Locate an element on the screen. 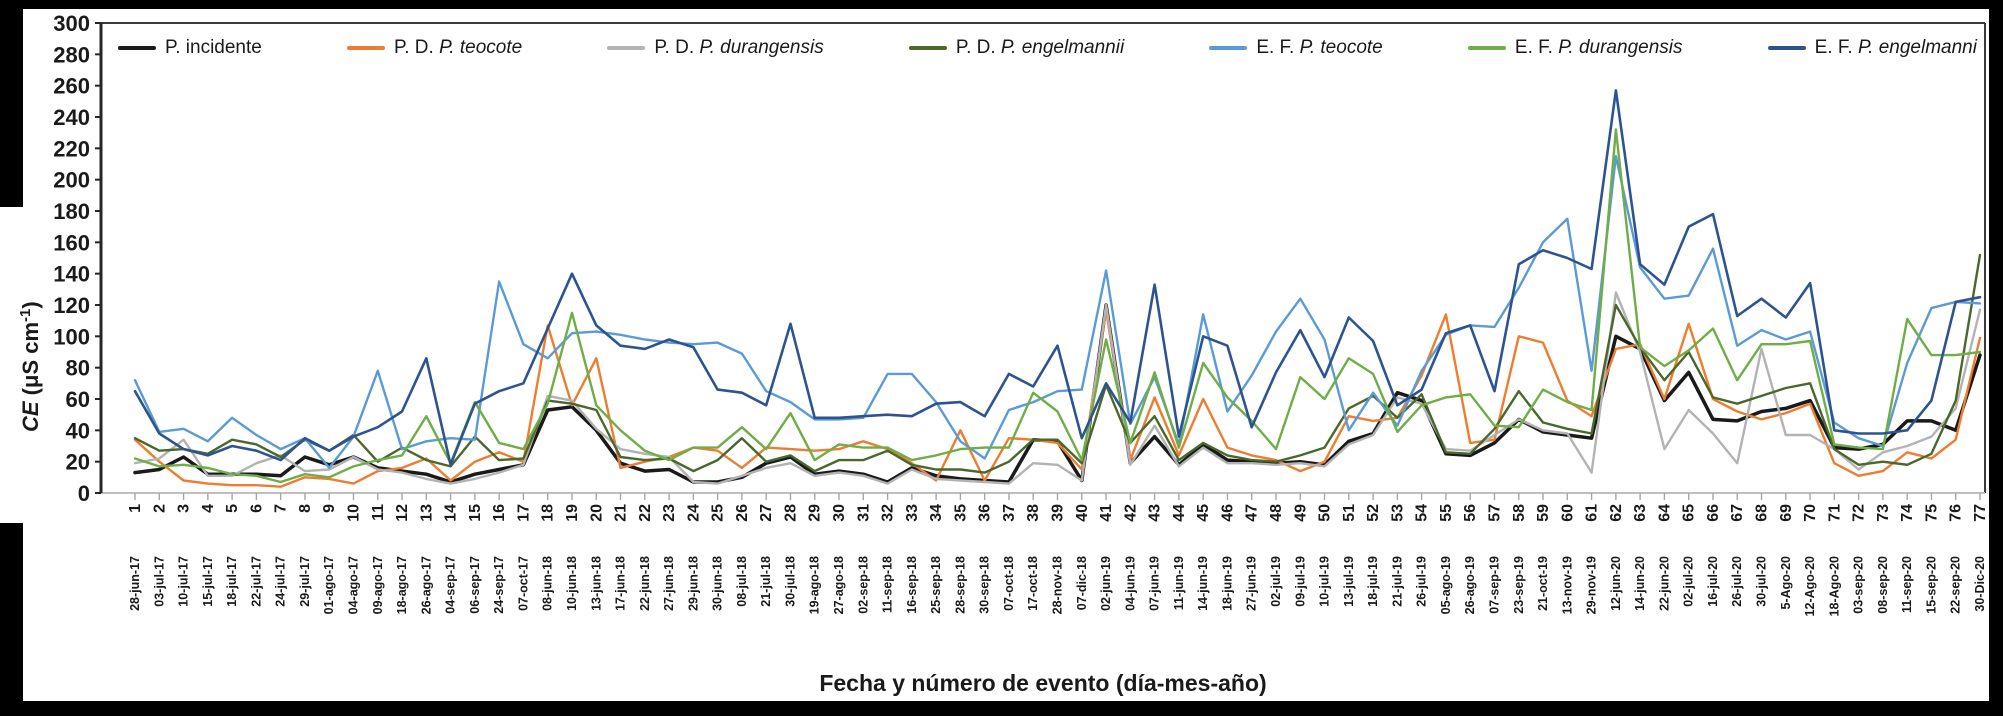 This screenshot has height=716, width=2003. x-date-label: 22-jul-17 is located at coordinates (256, 581).